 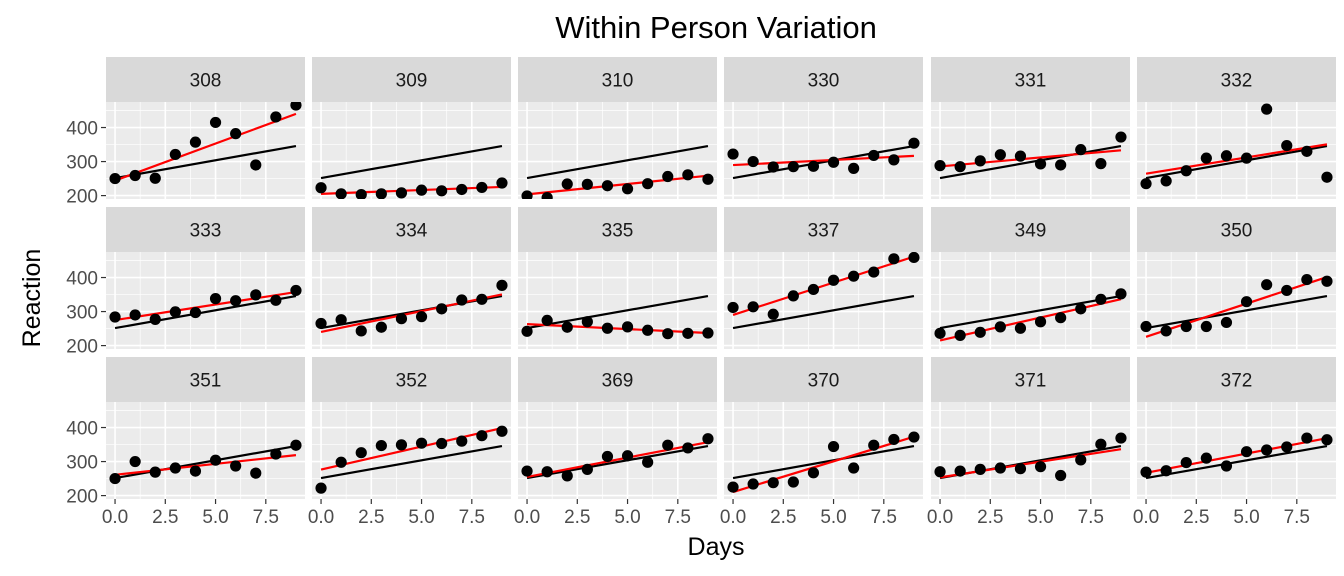 What do you see at coordinates (618, 381) in the screenshot?
I see `facet-strip-label: 369` at bounding box center [618, 381].